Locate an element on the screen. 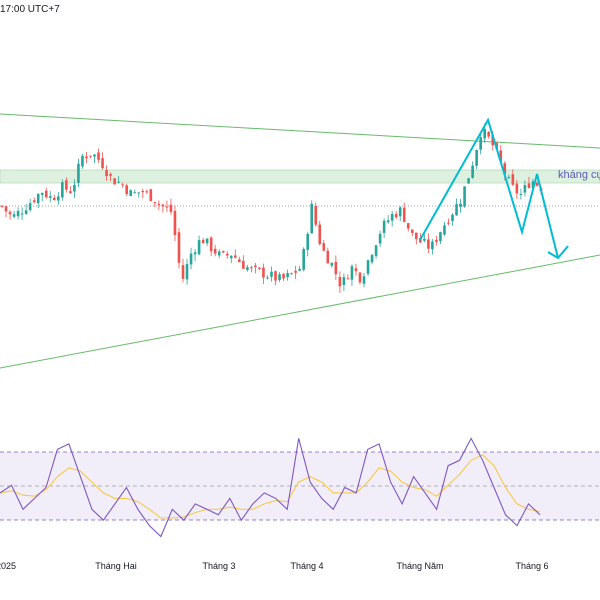 This screenshot has width=600, height=600. double-top-pattern is located at coordinates (489, 188).